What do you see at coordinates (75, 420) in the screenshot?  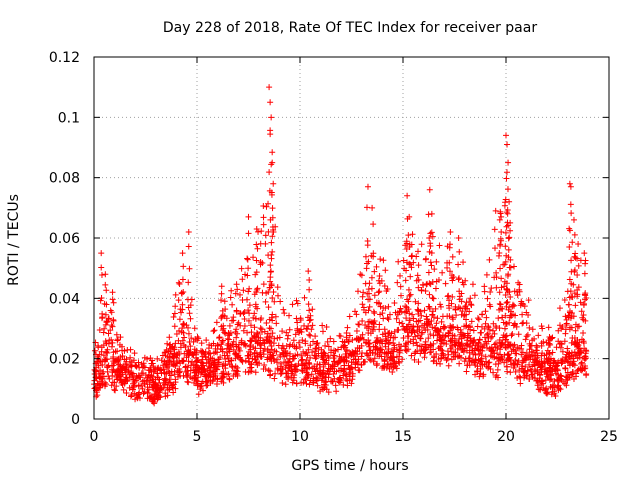 I see `y-tick-label: 0` at bounding box center [75, 420].